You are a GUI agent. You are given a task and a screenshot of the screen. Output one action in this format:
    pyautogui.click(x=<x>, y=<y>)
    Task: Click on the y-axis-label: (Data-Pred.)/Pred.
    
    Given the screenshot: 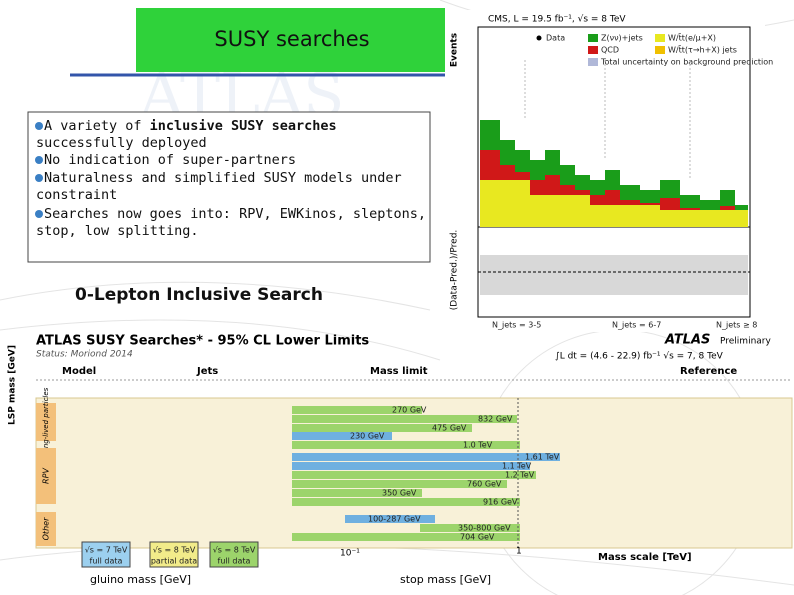 What is the action you would take?
    pyautogui.click(x=455, y=270)
    